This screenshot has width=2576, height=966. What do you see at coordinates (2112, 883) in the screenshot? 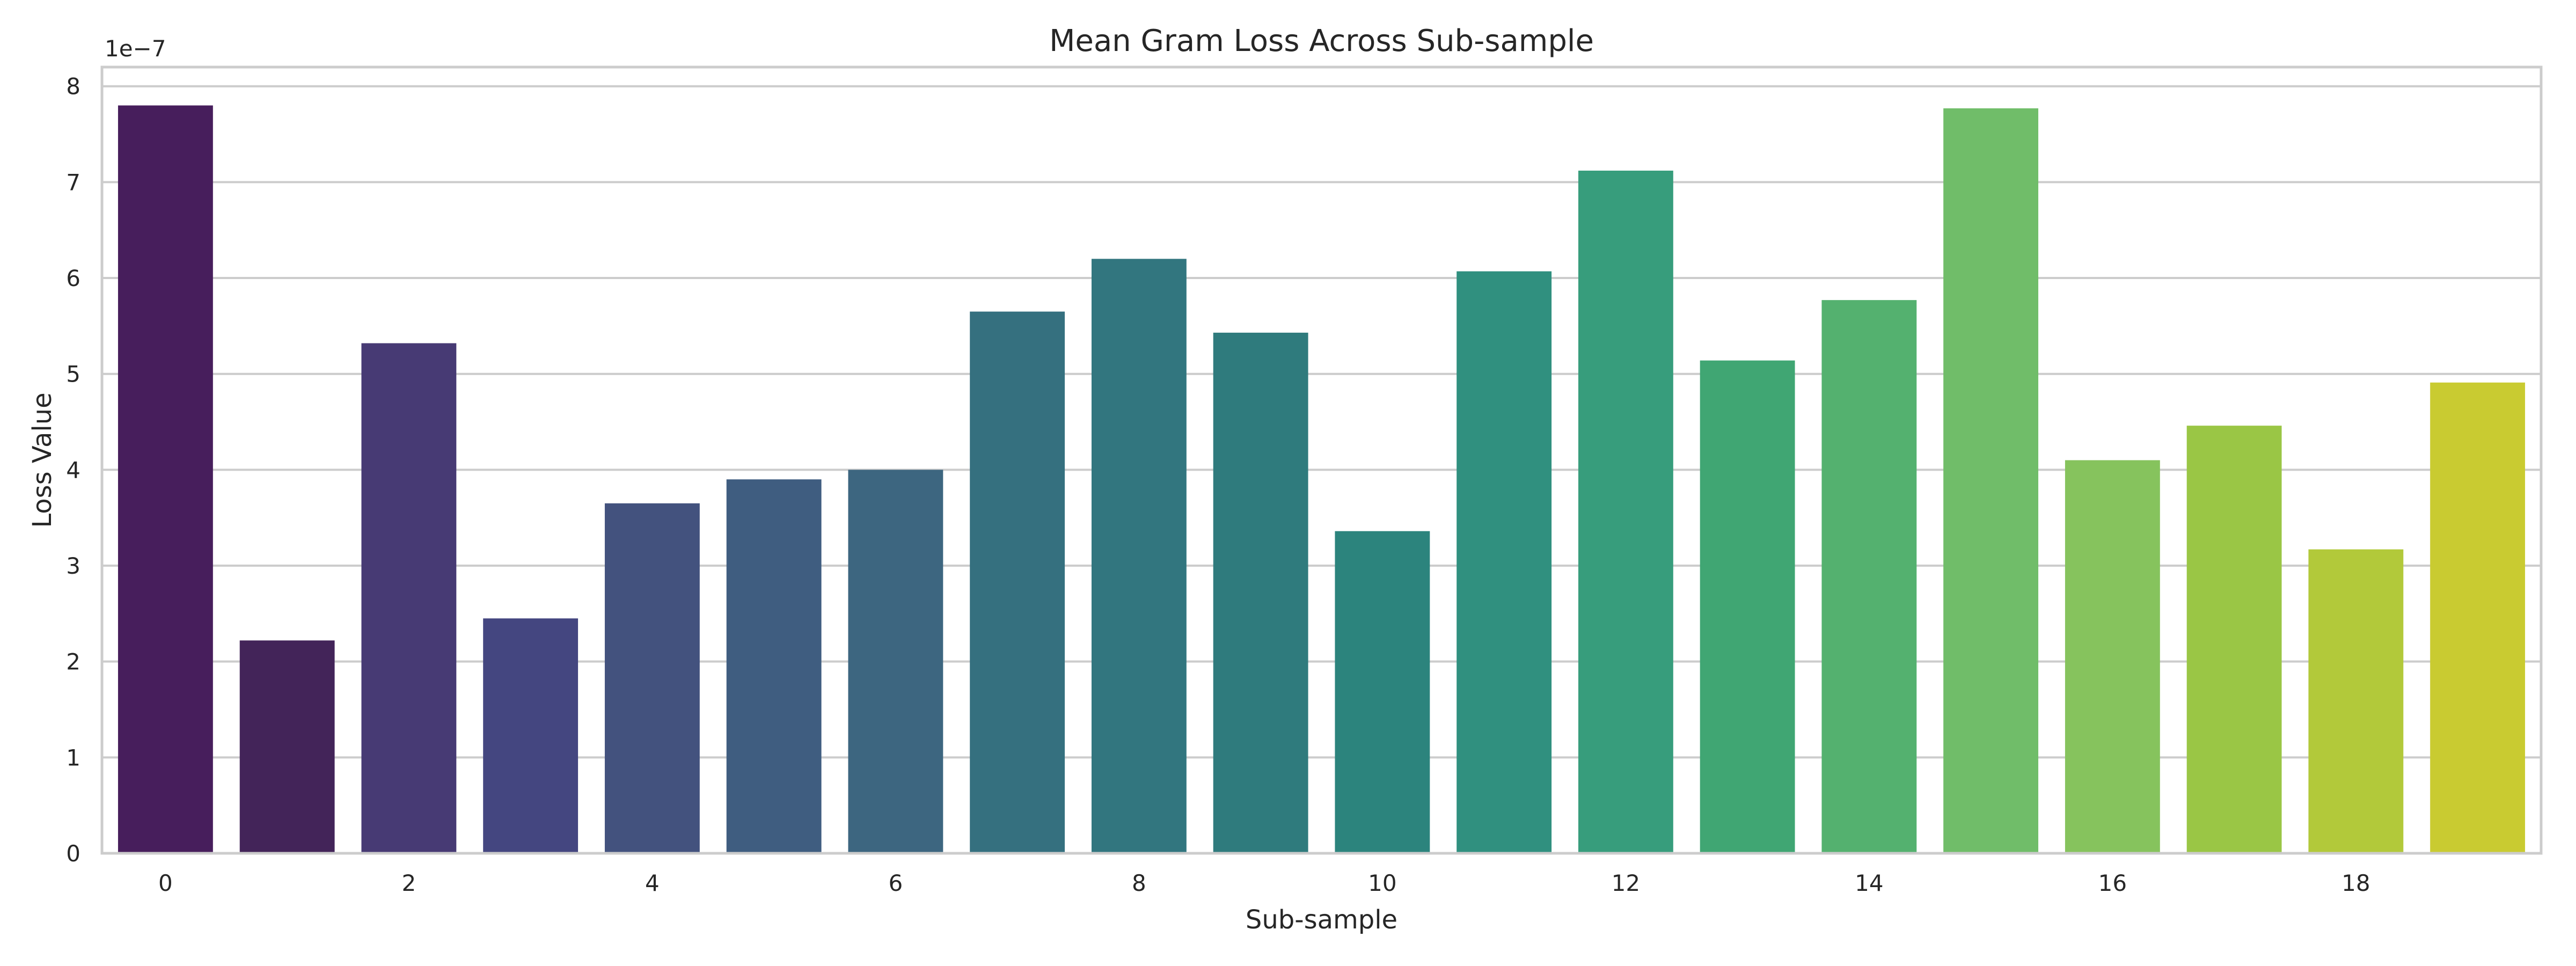
I see `x-tick-label: 16` at bounding box center [2112, 883].